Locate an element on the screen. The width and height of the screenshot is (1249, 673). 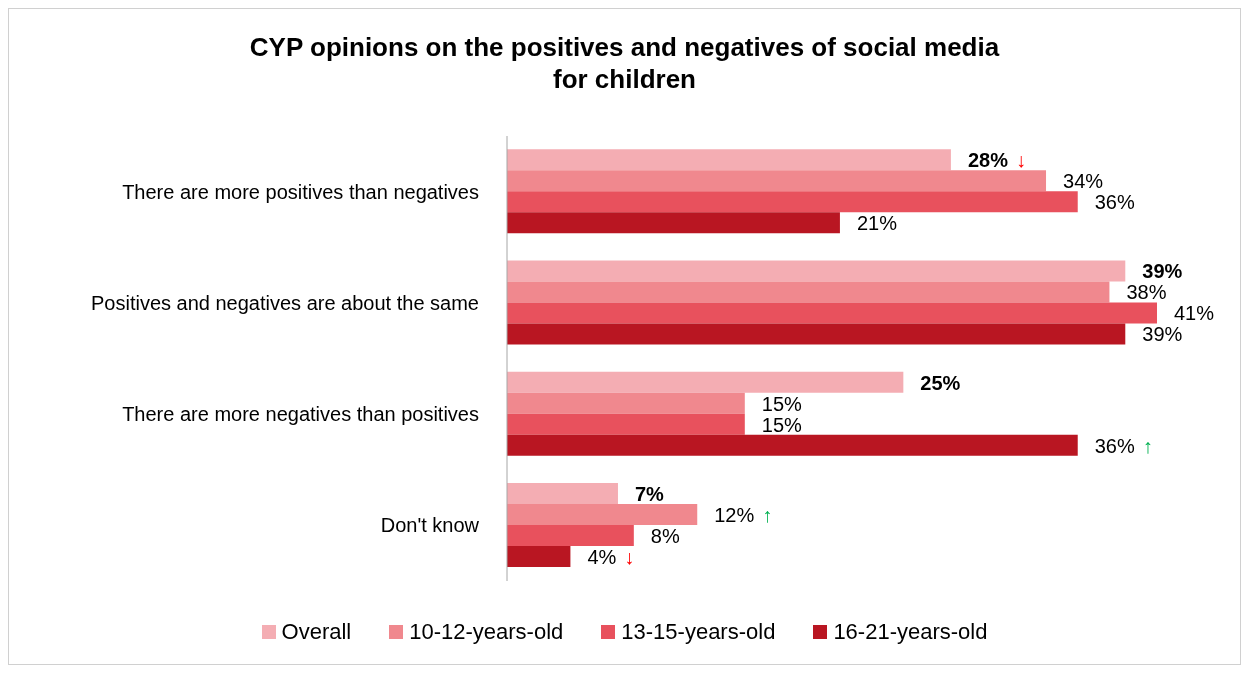
y-tick-label: There are more negatives than positives is located at coordinates (300, 414).